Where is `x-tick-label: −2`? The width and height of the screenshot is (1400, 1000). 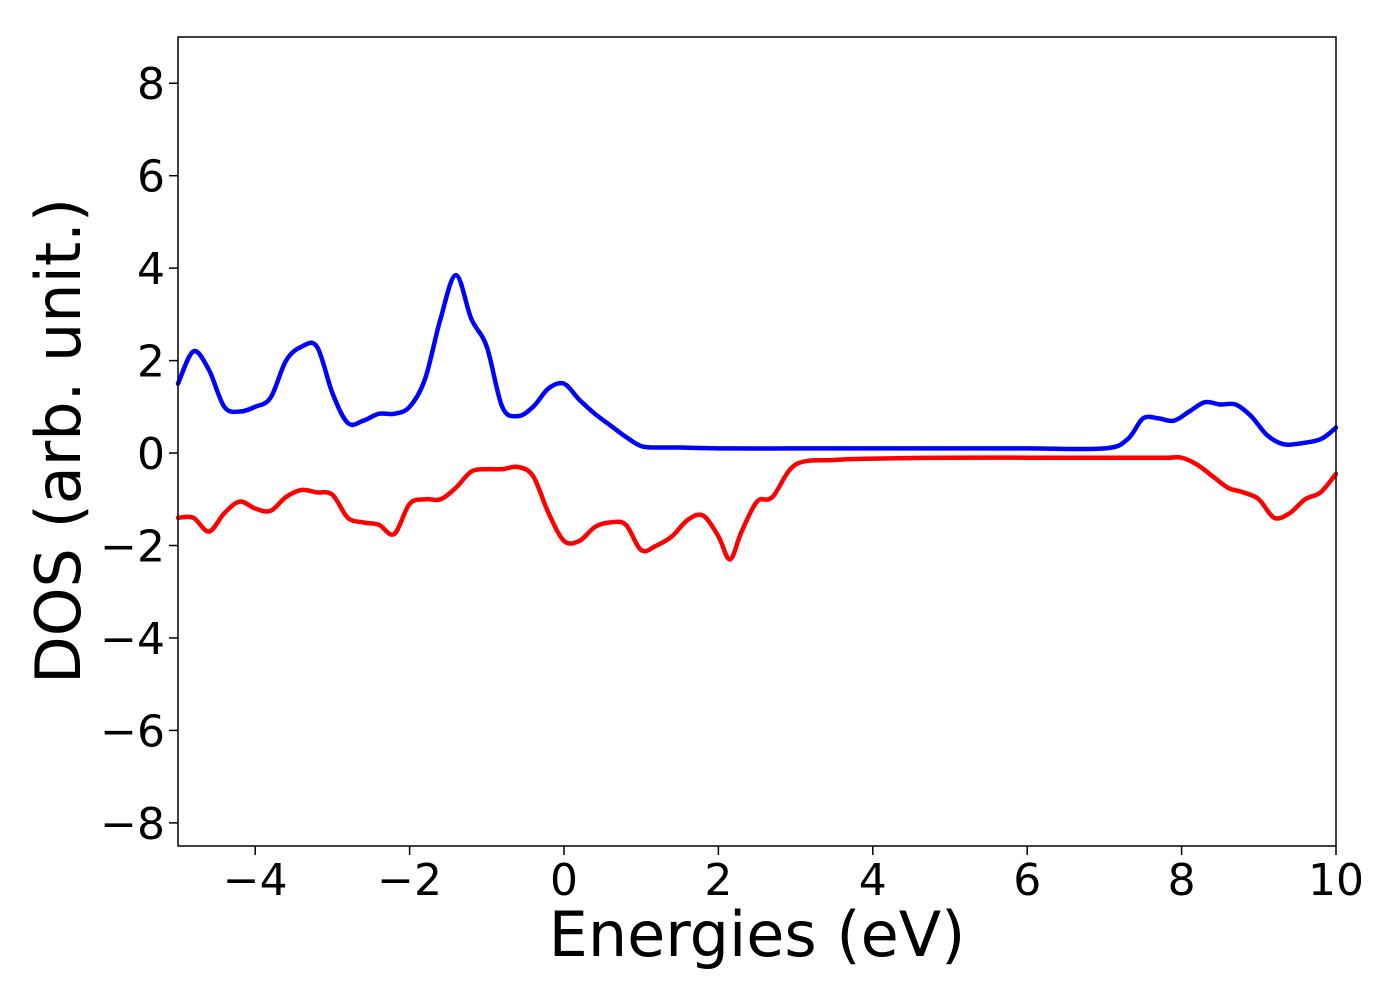
x-tick-label: −2 is located at coordinates (409, 880).